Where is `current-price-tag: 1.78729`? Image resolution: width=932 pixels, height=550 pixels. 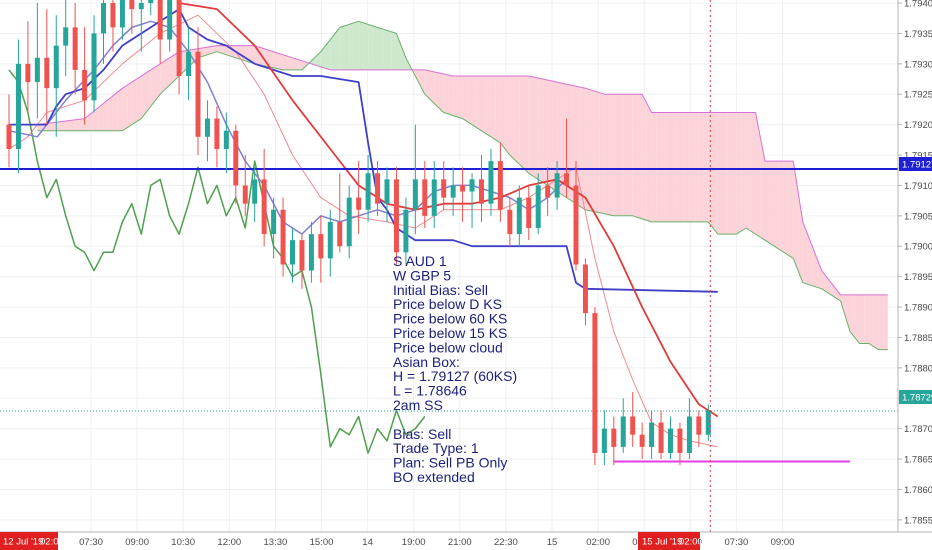 current-price-tag: 1.78729 is located at coordinates (915, 397).